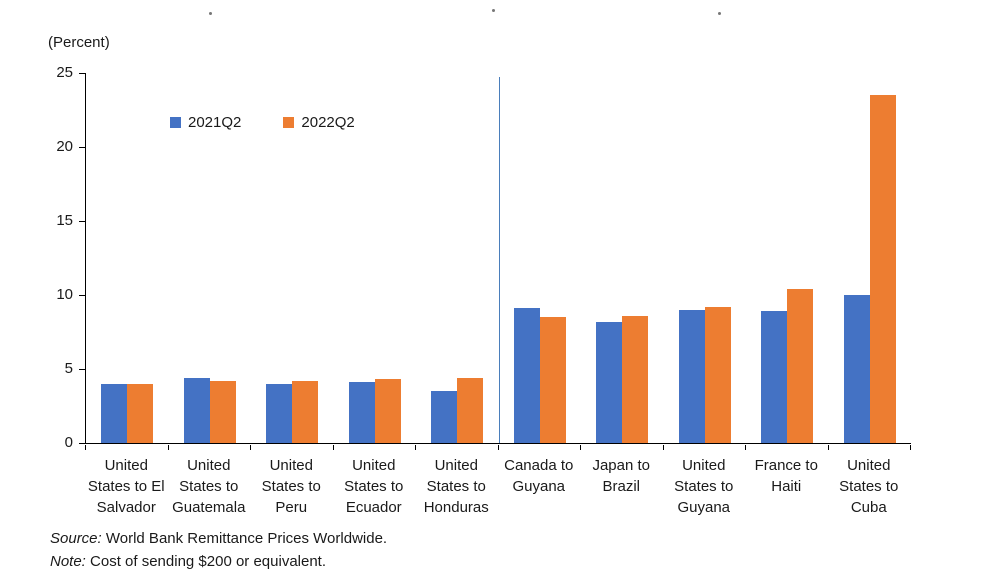 The height and width of the screenshot is (572, 1000). Describe the element at coordinates (209, 486) in the screenshot. I see `x-category-label: United States to Guatemala` at that location.